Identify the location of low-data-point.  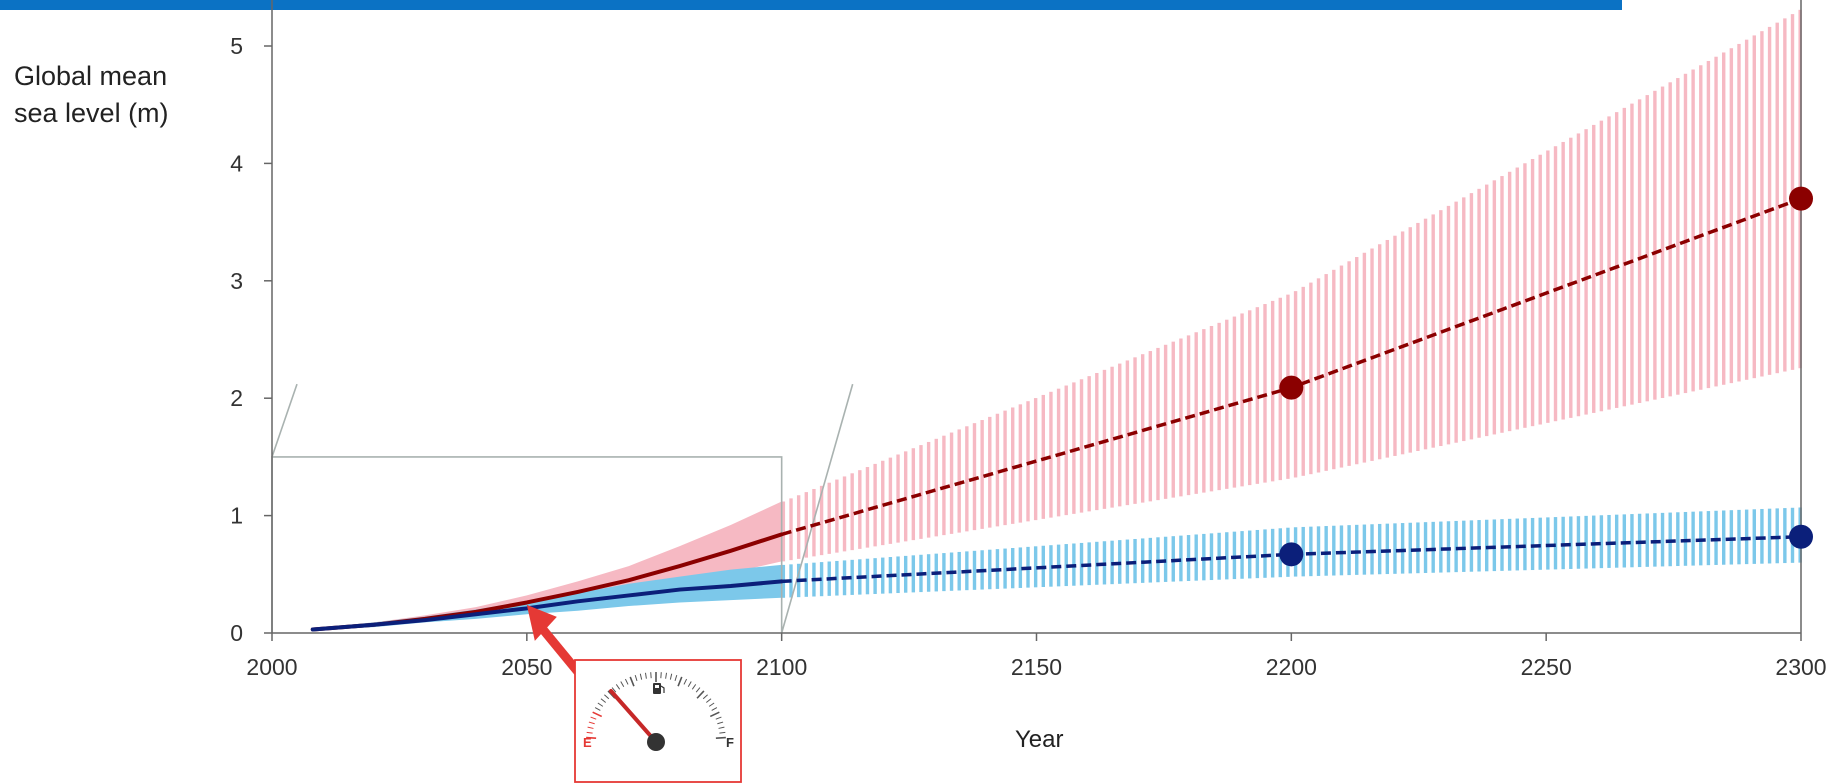
(1801, 536).